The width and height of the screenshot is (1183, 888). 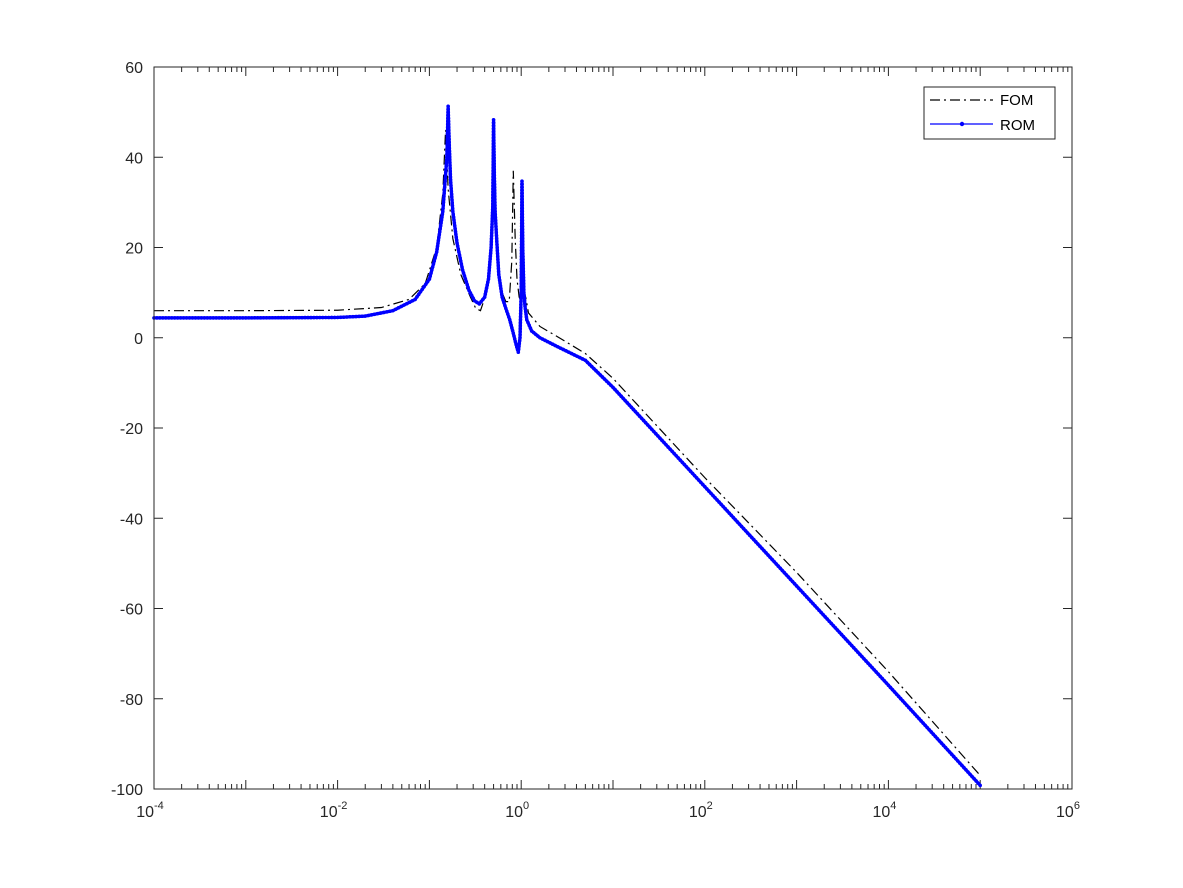 What do you see at coordinates (131, 700) in the screenshot?
I see `y-tick-label: -80` at bounding box center [131, 700].